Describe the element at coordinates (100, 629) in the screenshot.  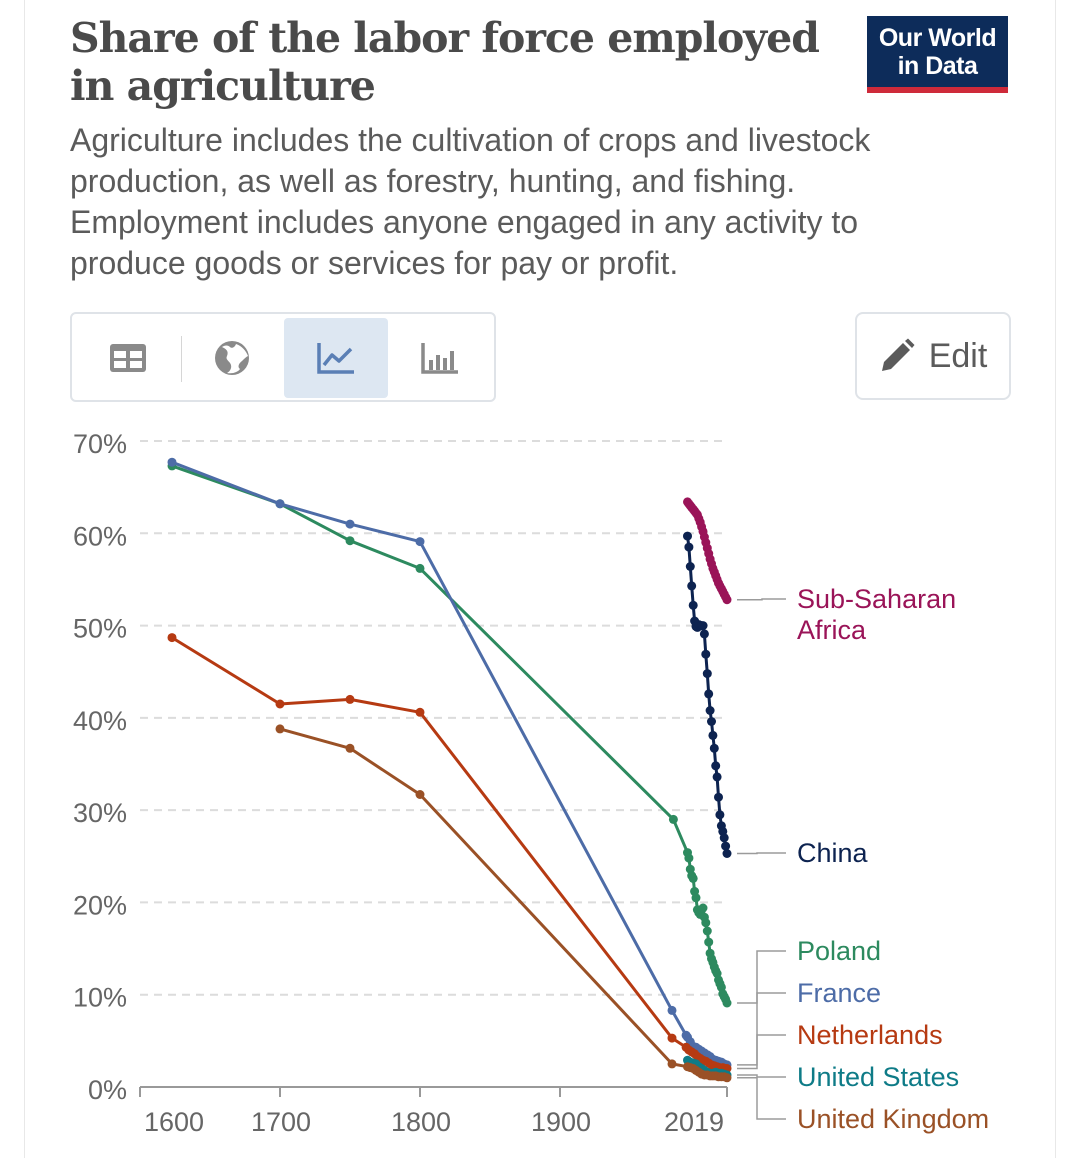
I see `y-tick-label: 50%` at that location.